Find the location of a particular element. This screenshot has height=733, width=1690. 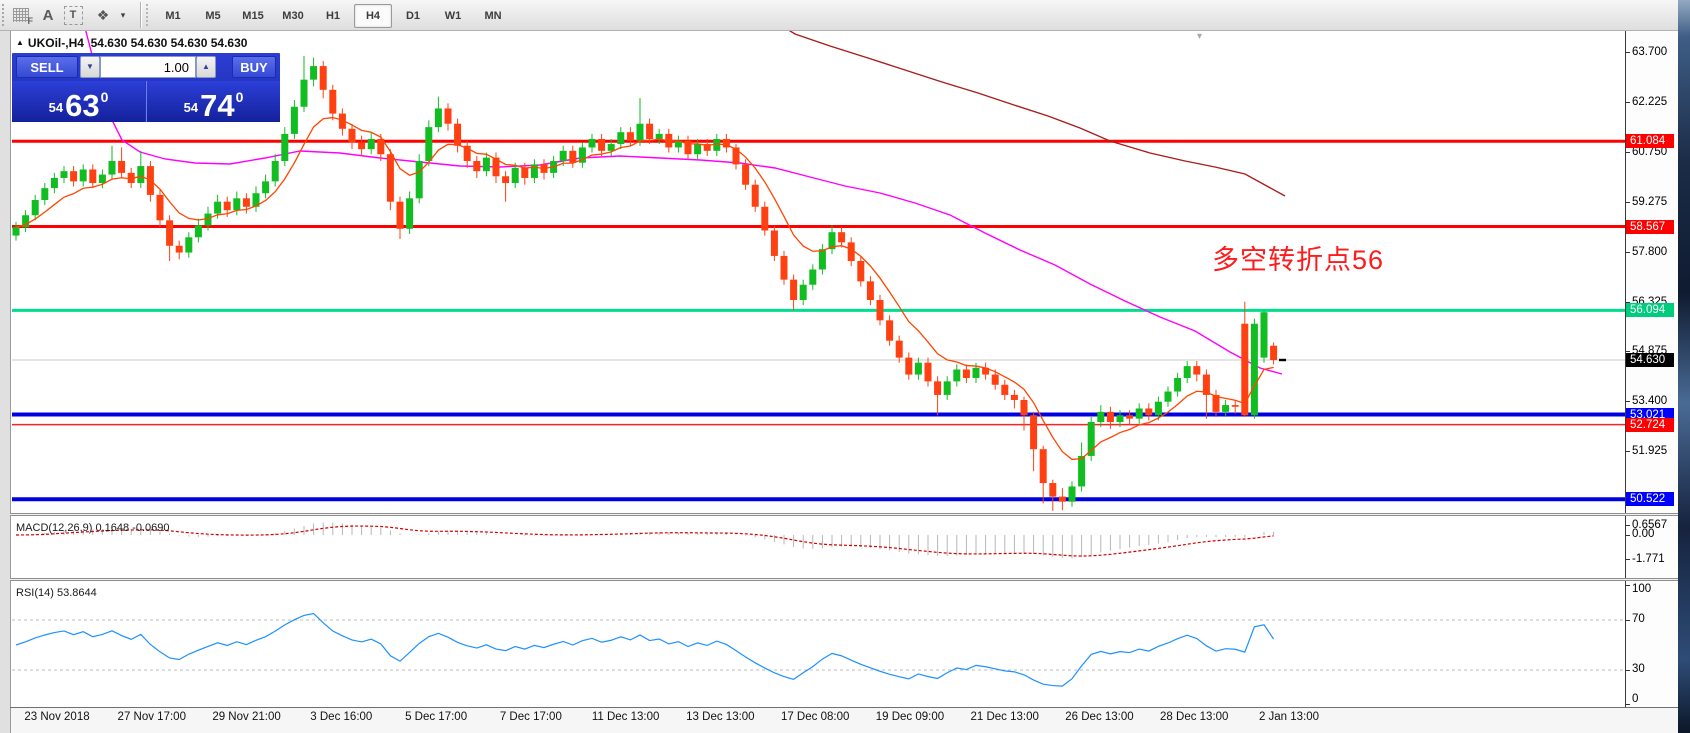

objects-dropdown-caret-icon: ▾ is located at coordinates (123, 15).